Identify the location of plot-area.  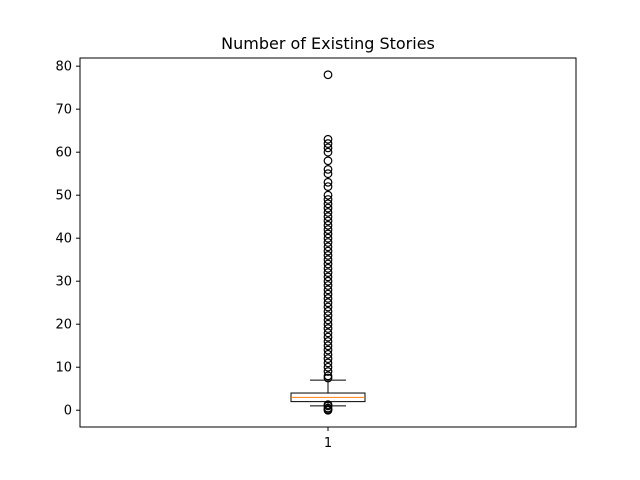
(328, 242).